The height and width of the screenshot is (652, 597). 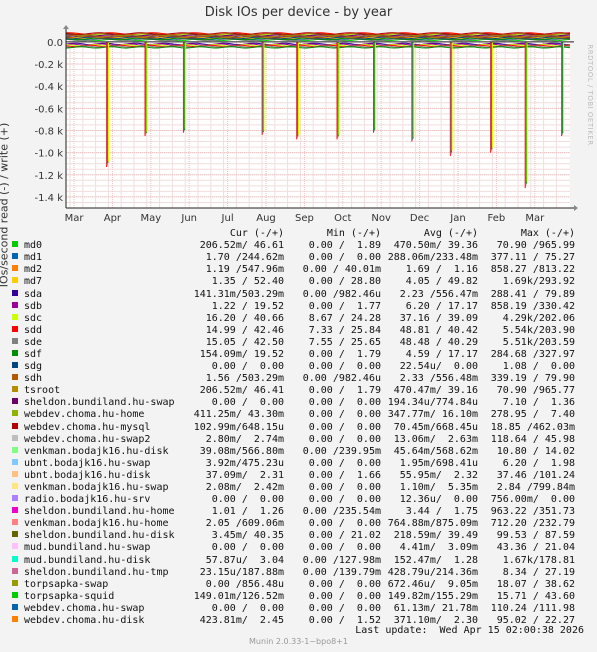 I want to click on legend-max: 37.46 /101.24, so click(x=535, y=475).